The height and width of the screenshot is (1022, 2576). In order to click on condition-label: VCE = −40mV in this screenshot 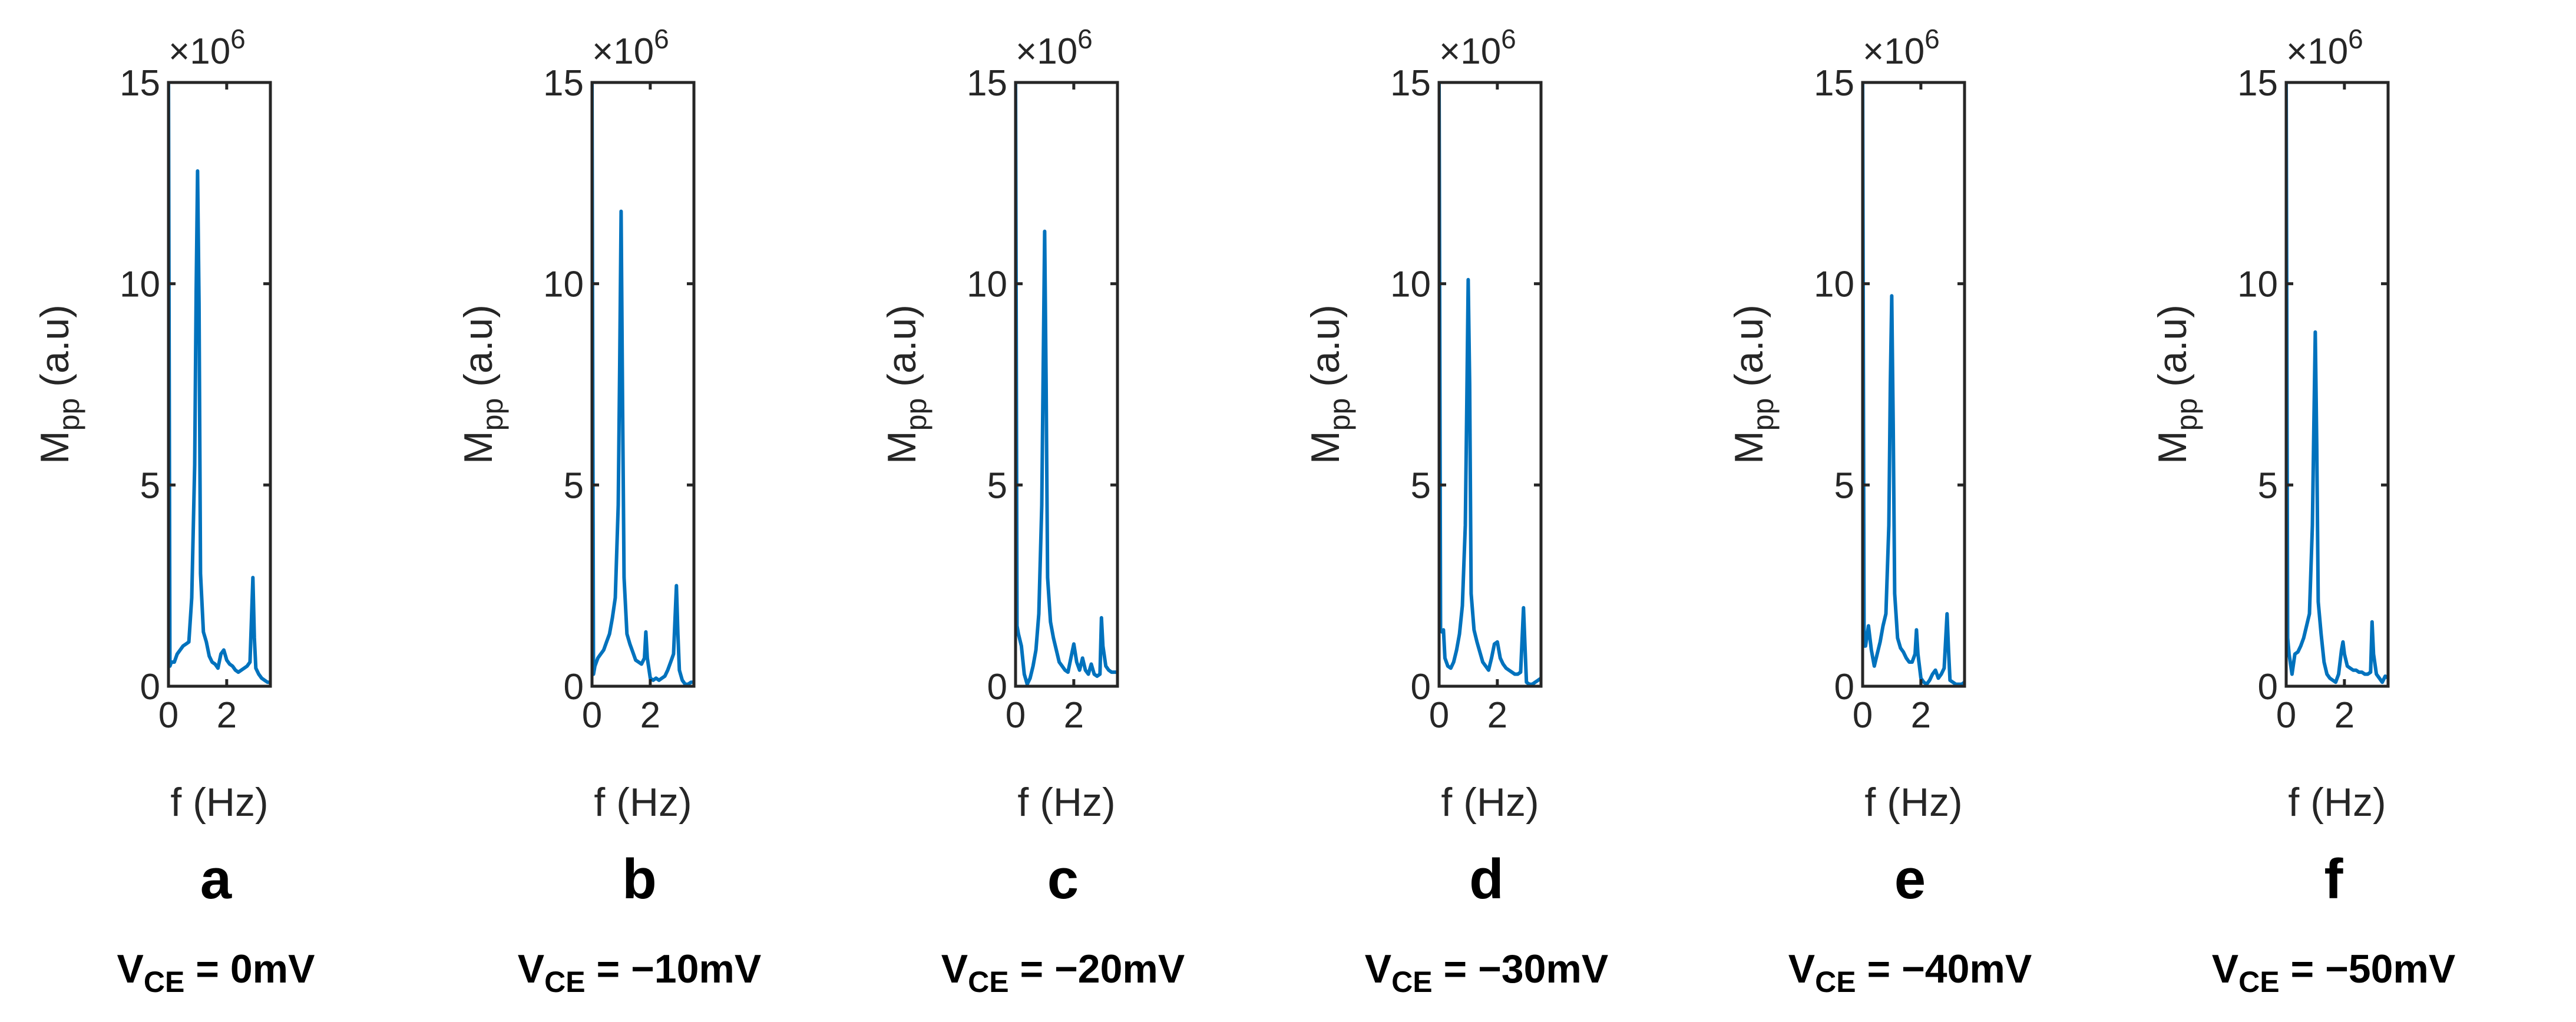, I will do `click(1910, 972)`.